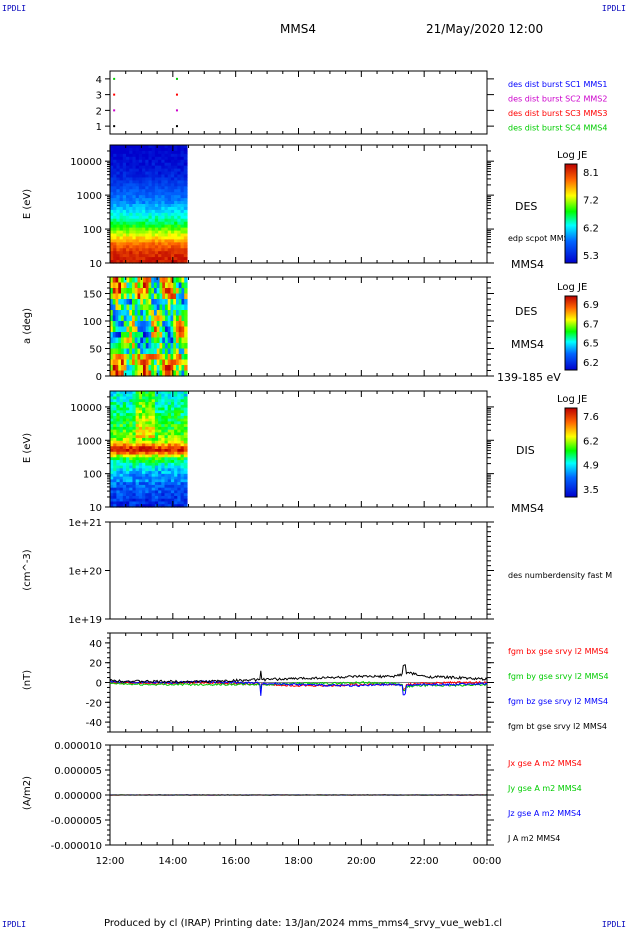  What do you see at coordinates (544, 813) in the screenshot?
I see `current-legend-3: Jz gse A m2 MMS4` at bounding box center [544, 813].